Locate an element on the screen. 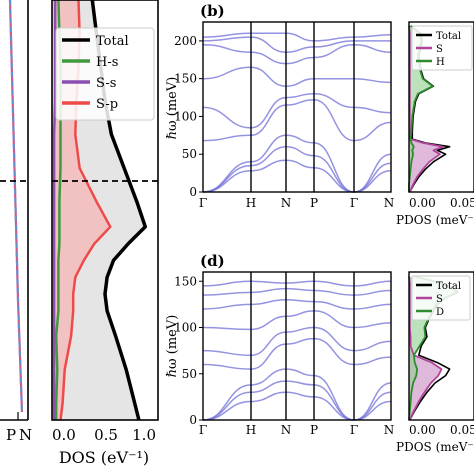  pdos-b-legend-box is located at coordinates (442, 48).